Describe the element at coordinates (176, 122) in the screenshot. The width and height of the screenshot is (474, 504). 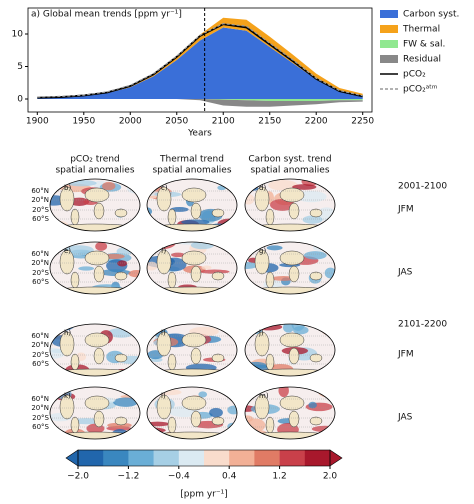
I see `x-tick-label: 2050` at that location.